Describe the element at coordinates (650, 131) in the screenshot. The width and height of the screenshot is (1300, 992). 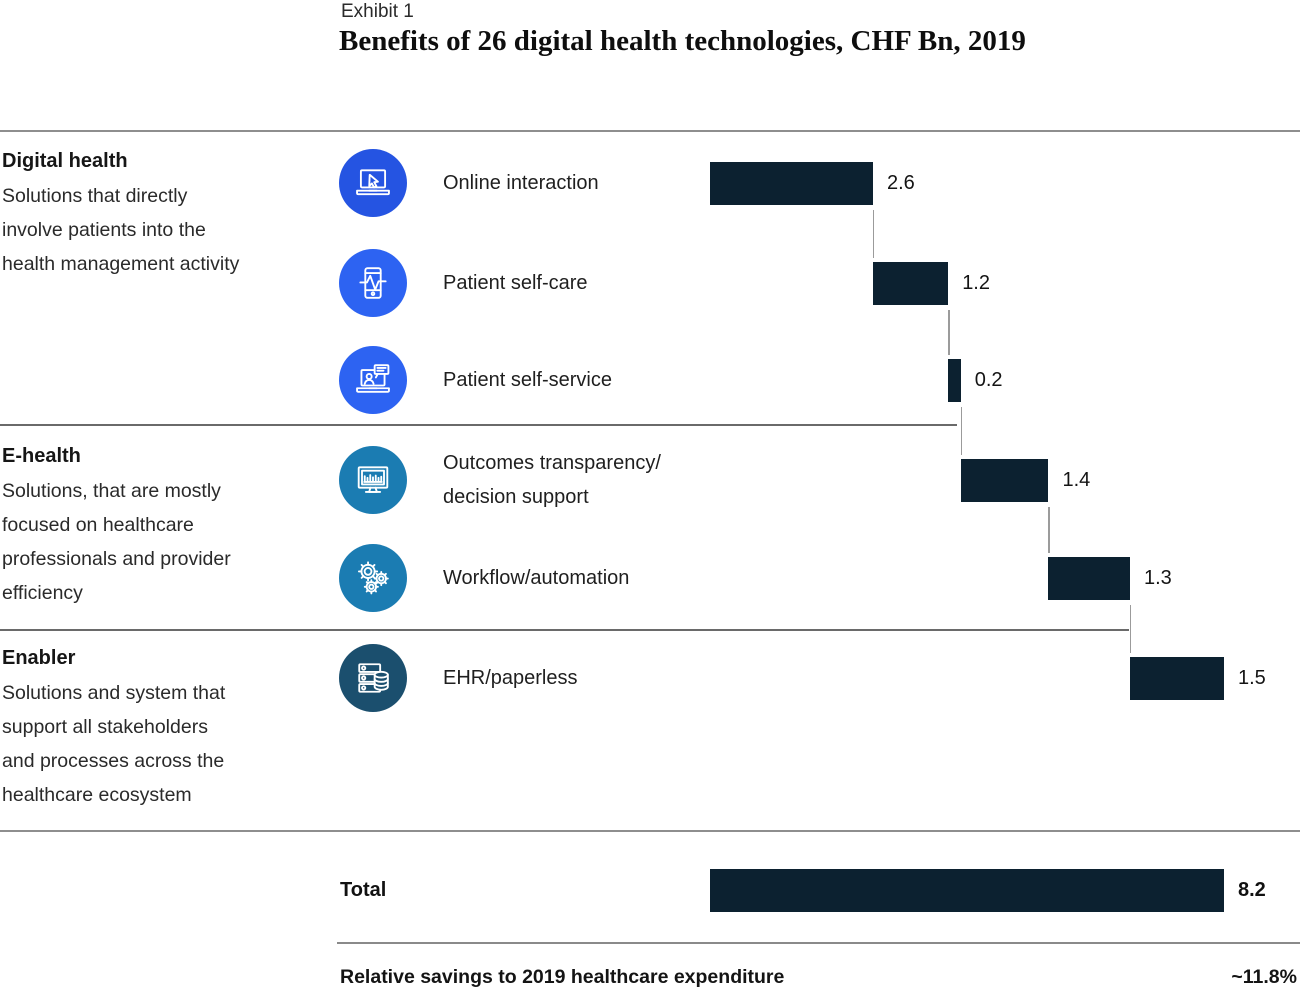
I see `divider-top` at that location.